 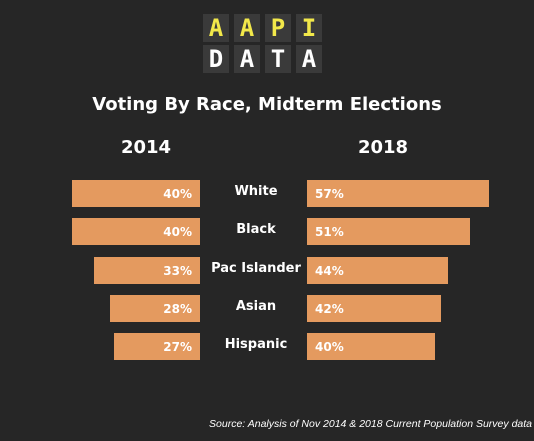 What do you see at coordinates (278, 28) in the screenshot?
I see `logo-letter-top-2: P` at bounding box center [278, 28].